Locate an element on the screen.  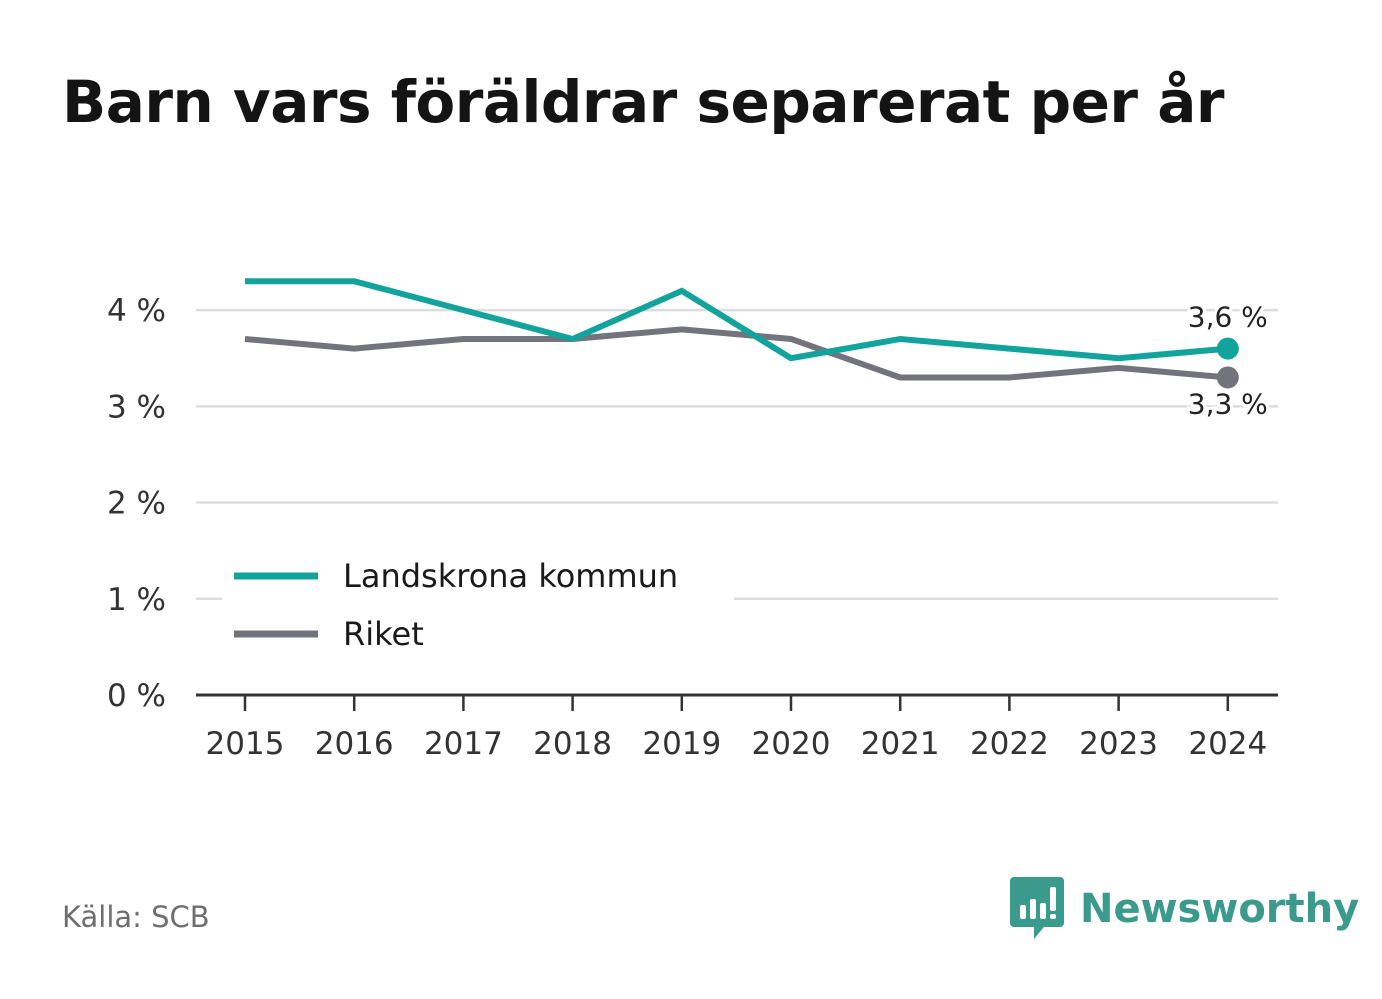
y-axis-ticks: 0 % 1 % 2 % 3 % 4 % is located at coordinates (136, 503).